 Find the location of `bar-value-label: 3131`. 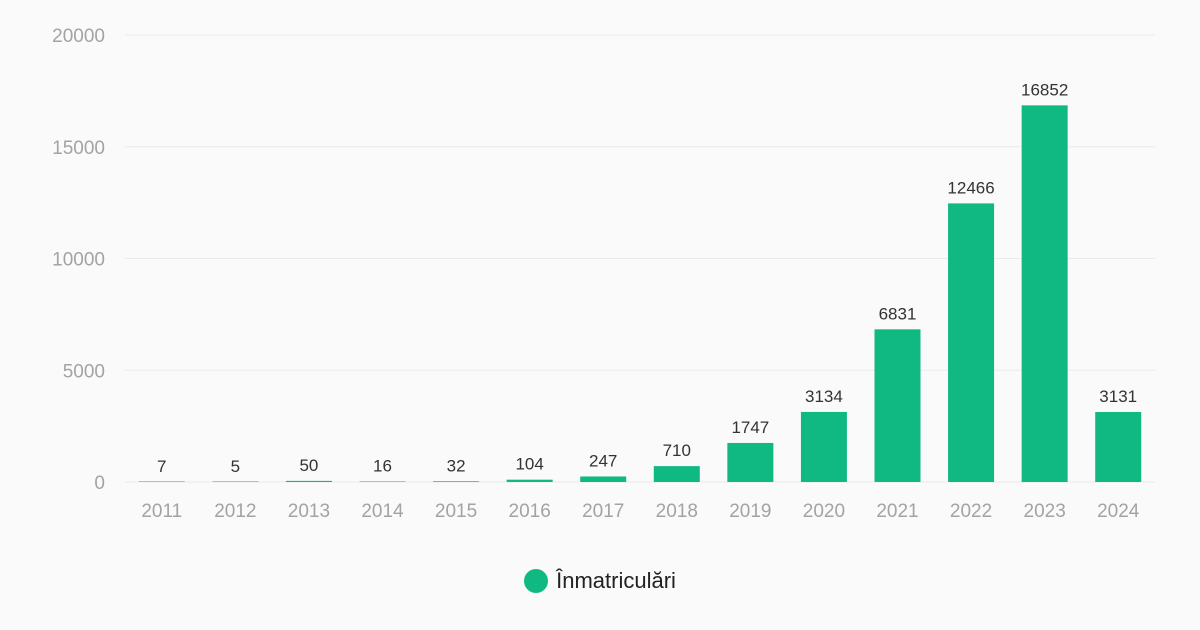

bar-value-label: 3131 is located at coordinates (1118, 396).